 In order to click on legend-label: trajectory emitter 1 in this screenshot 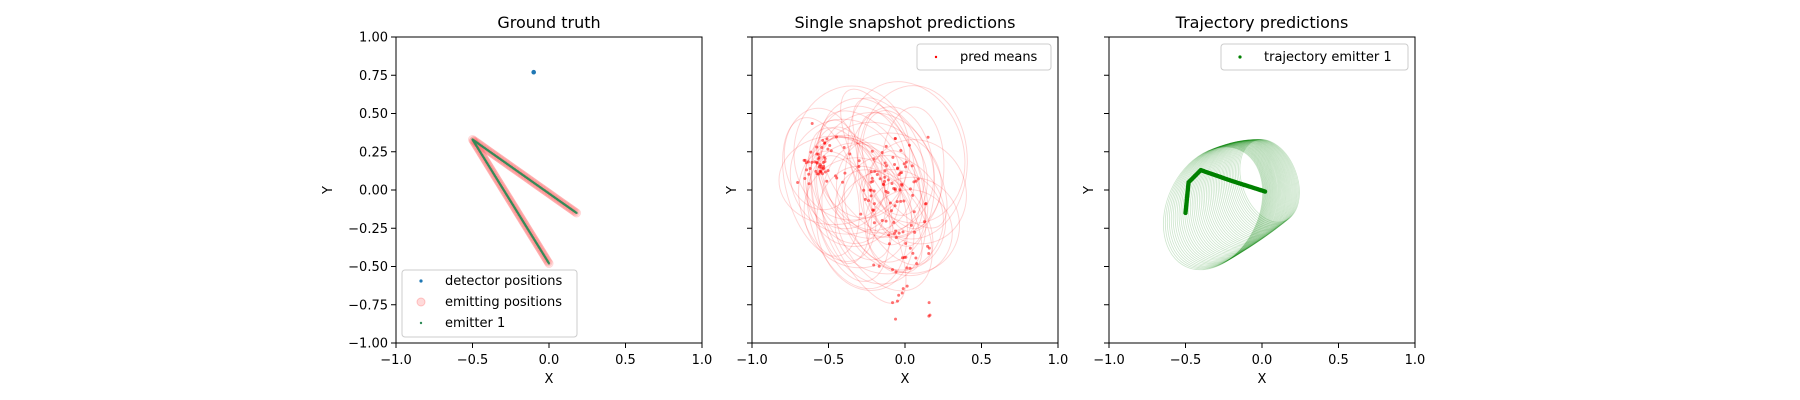, I will do `click(1328, 57)`.